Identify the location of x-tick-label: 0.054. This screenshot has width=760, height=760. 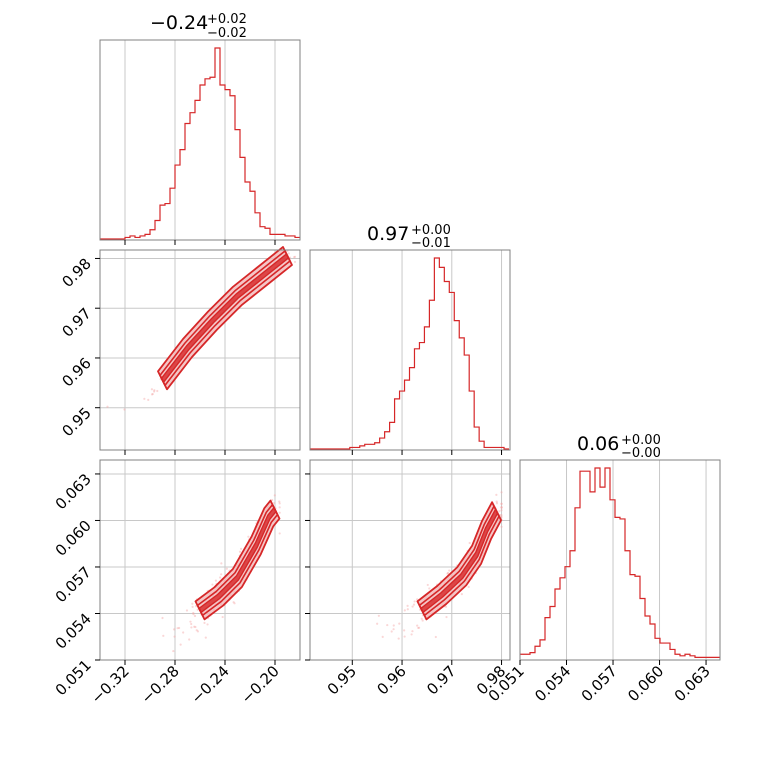
(552, 683).